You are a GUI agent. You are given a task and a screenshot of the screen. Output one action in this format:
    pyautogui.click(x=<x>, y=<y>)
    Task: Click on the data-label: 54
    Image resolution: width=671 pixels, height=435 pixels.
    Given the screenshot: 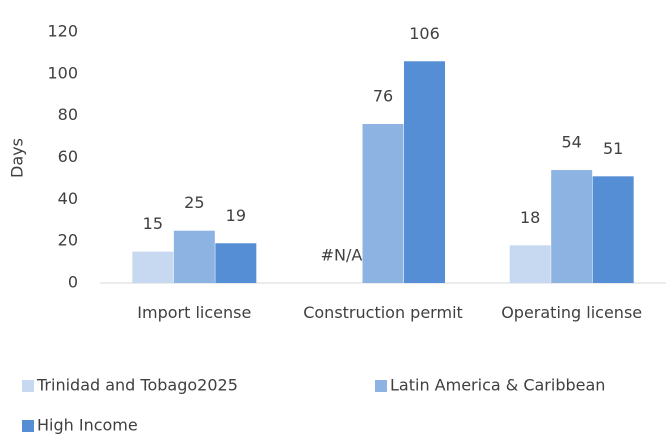 What is the action you would take?
    pyautogui.click(x=571, y=142)
    